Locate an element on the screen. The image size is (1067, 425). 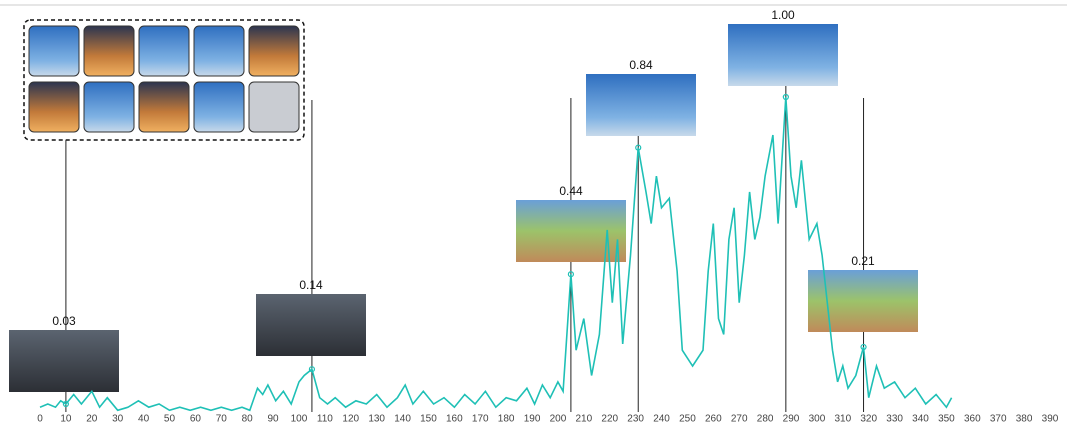
x-tick-label: 80 is located at coordinates (248, 419).